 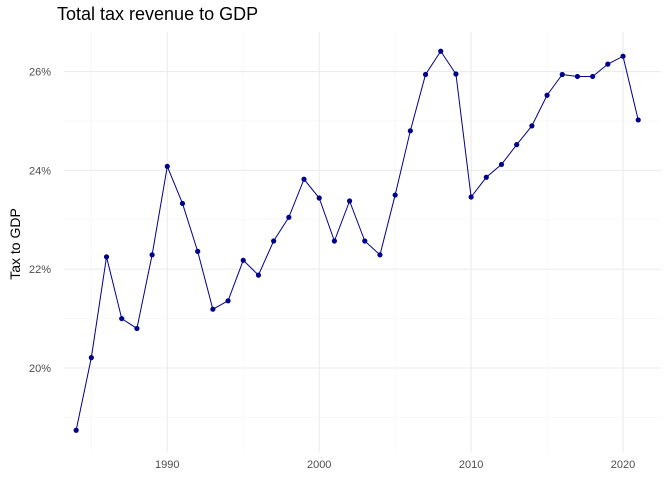 I want to click on x-tick-label: 2020, so click(x=623, y=465).